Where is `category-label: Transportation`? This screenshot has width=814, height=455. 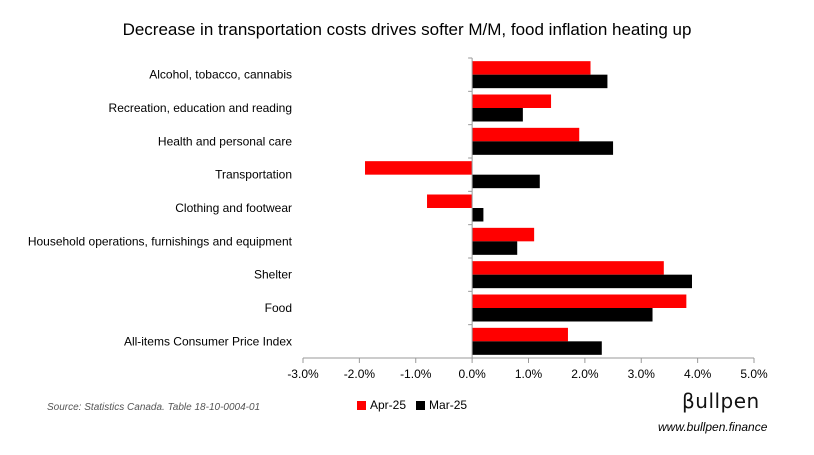 category-label: Transportation is located at coordinates (253, 175).